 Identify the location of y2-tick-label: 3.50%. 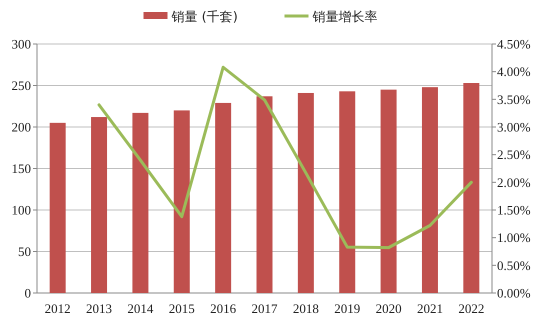
(514, 99).